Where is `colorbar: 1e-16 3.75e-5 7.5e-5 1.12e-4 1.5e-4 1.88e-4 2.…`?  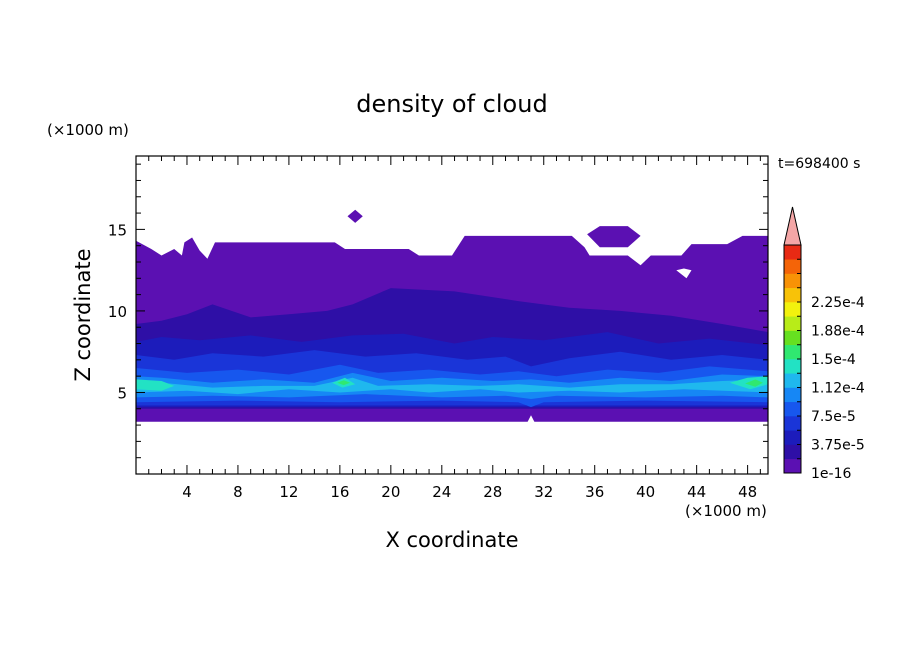 colorbar: 1e-16 3.75e-5 7.5e-5 1.12e-4 1.5e-4 1.88e-4 2.… is located at coordinates (824, 344).